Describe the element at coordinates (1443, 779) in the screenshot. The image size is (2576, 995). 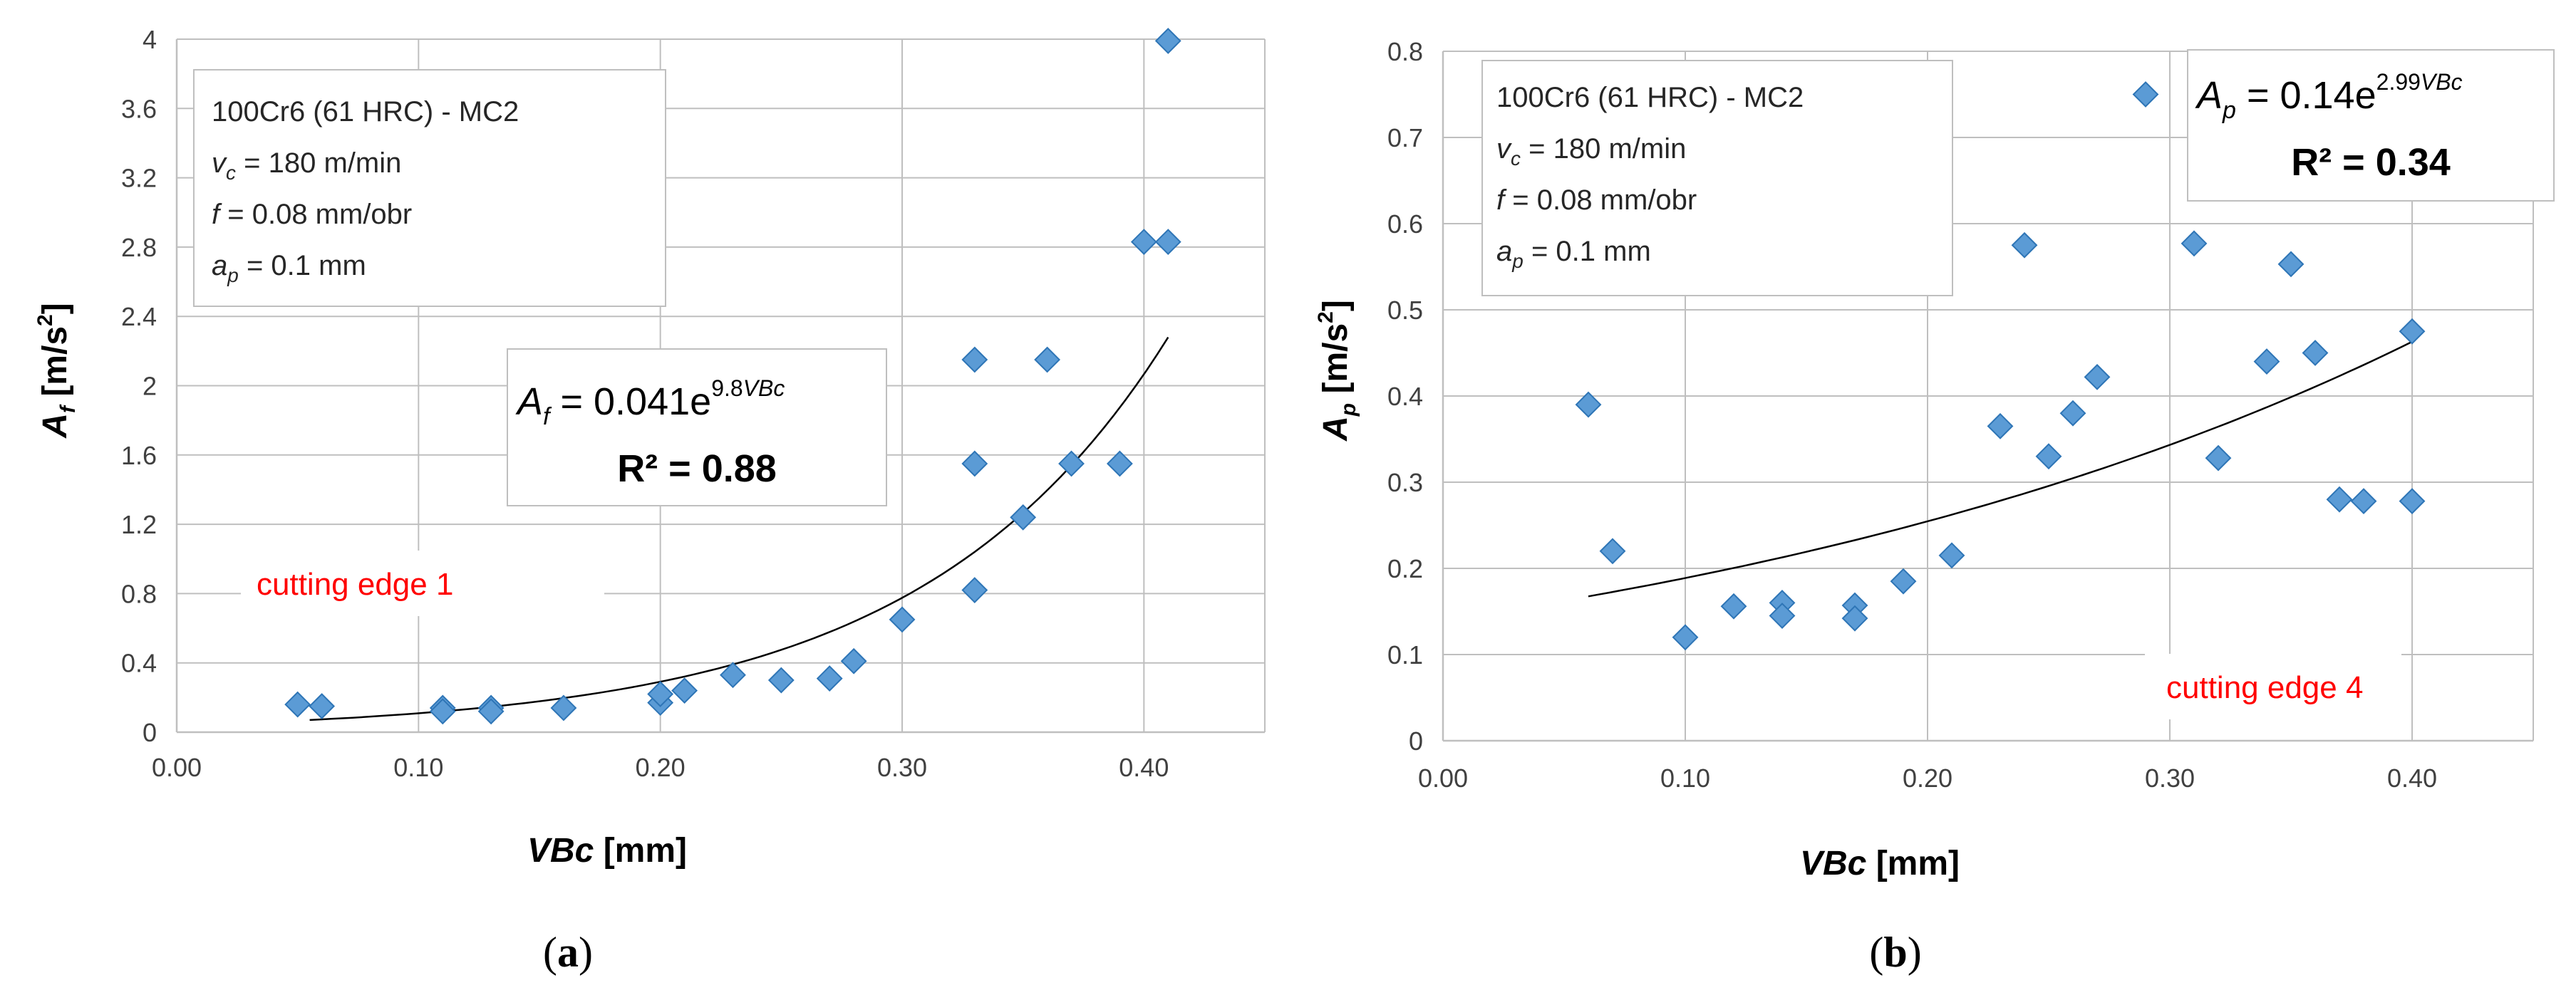
I see `chart-b-x-tick-label: 0.00` at that location.